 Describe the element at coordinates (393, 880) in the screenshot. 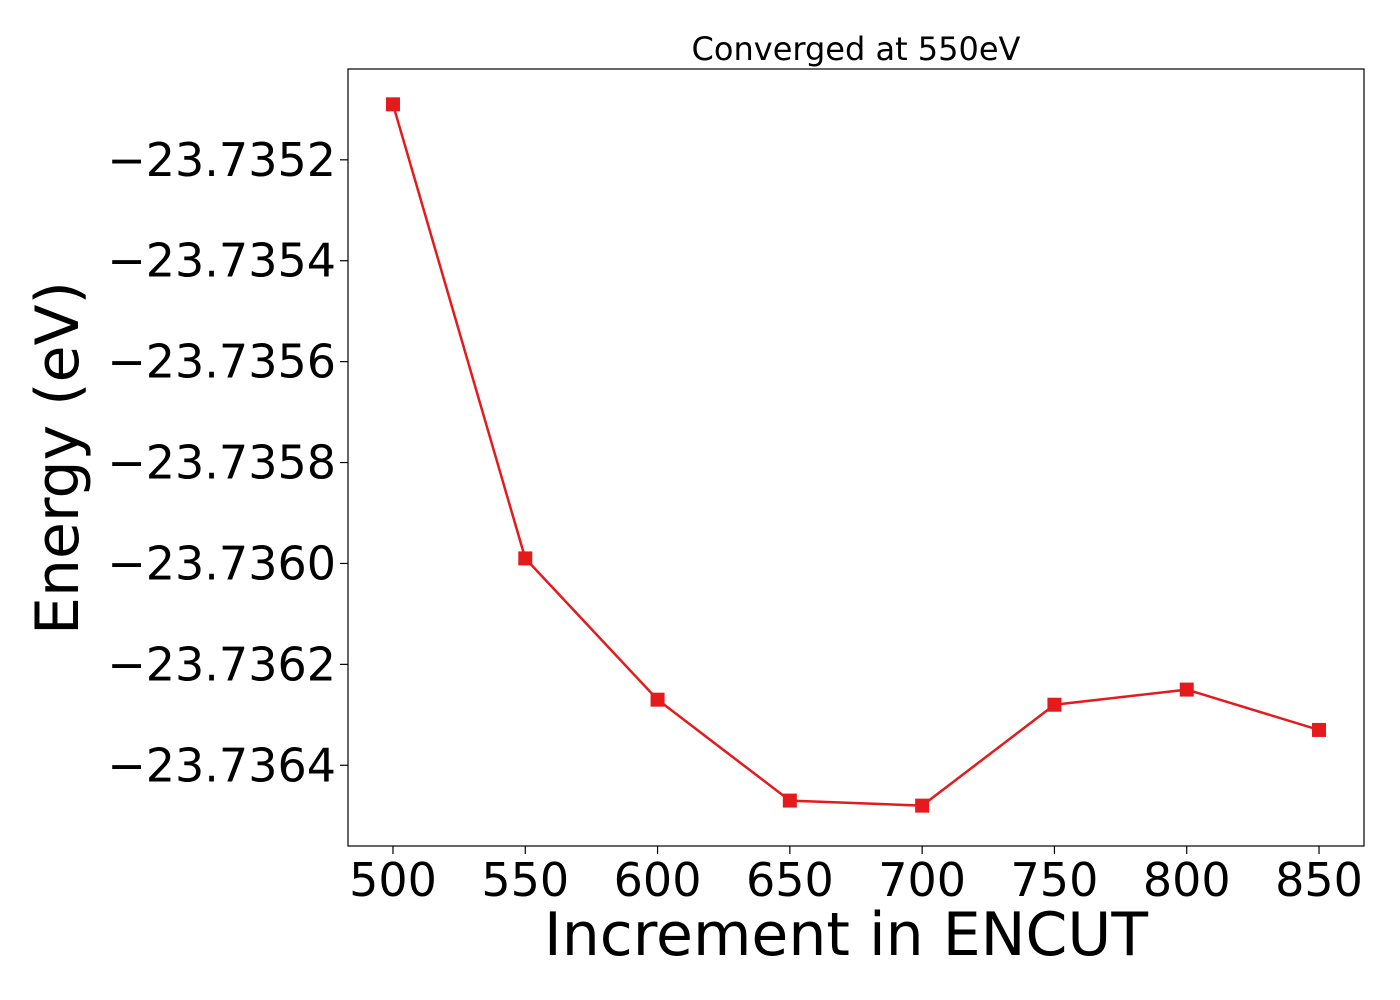

I see `x-tick-label: 500` at that location.